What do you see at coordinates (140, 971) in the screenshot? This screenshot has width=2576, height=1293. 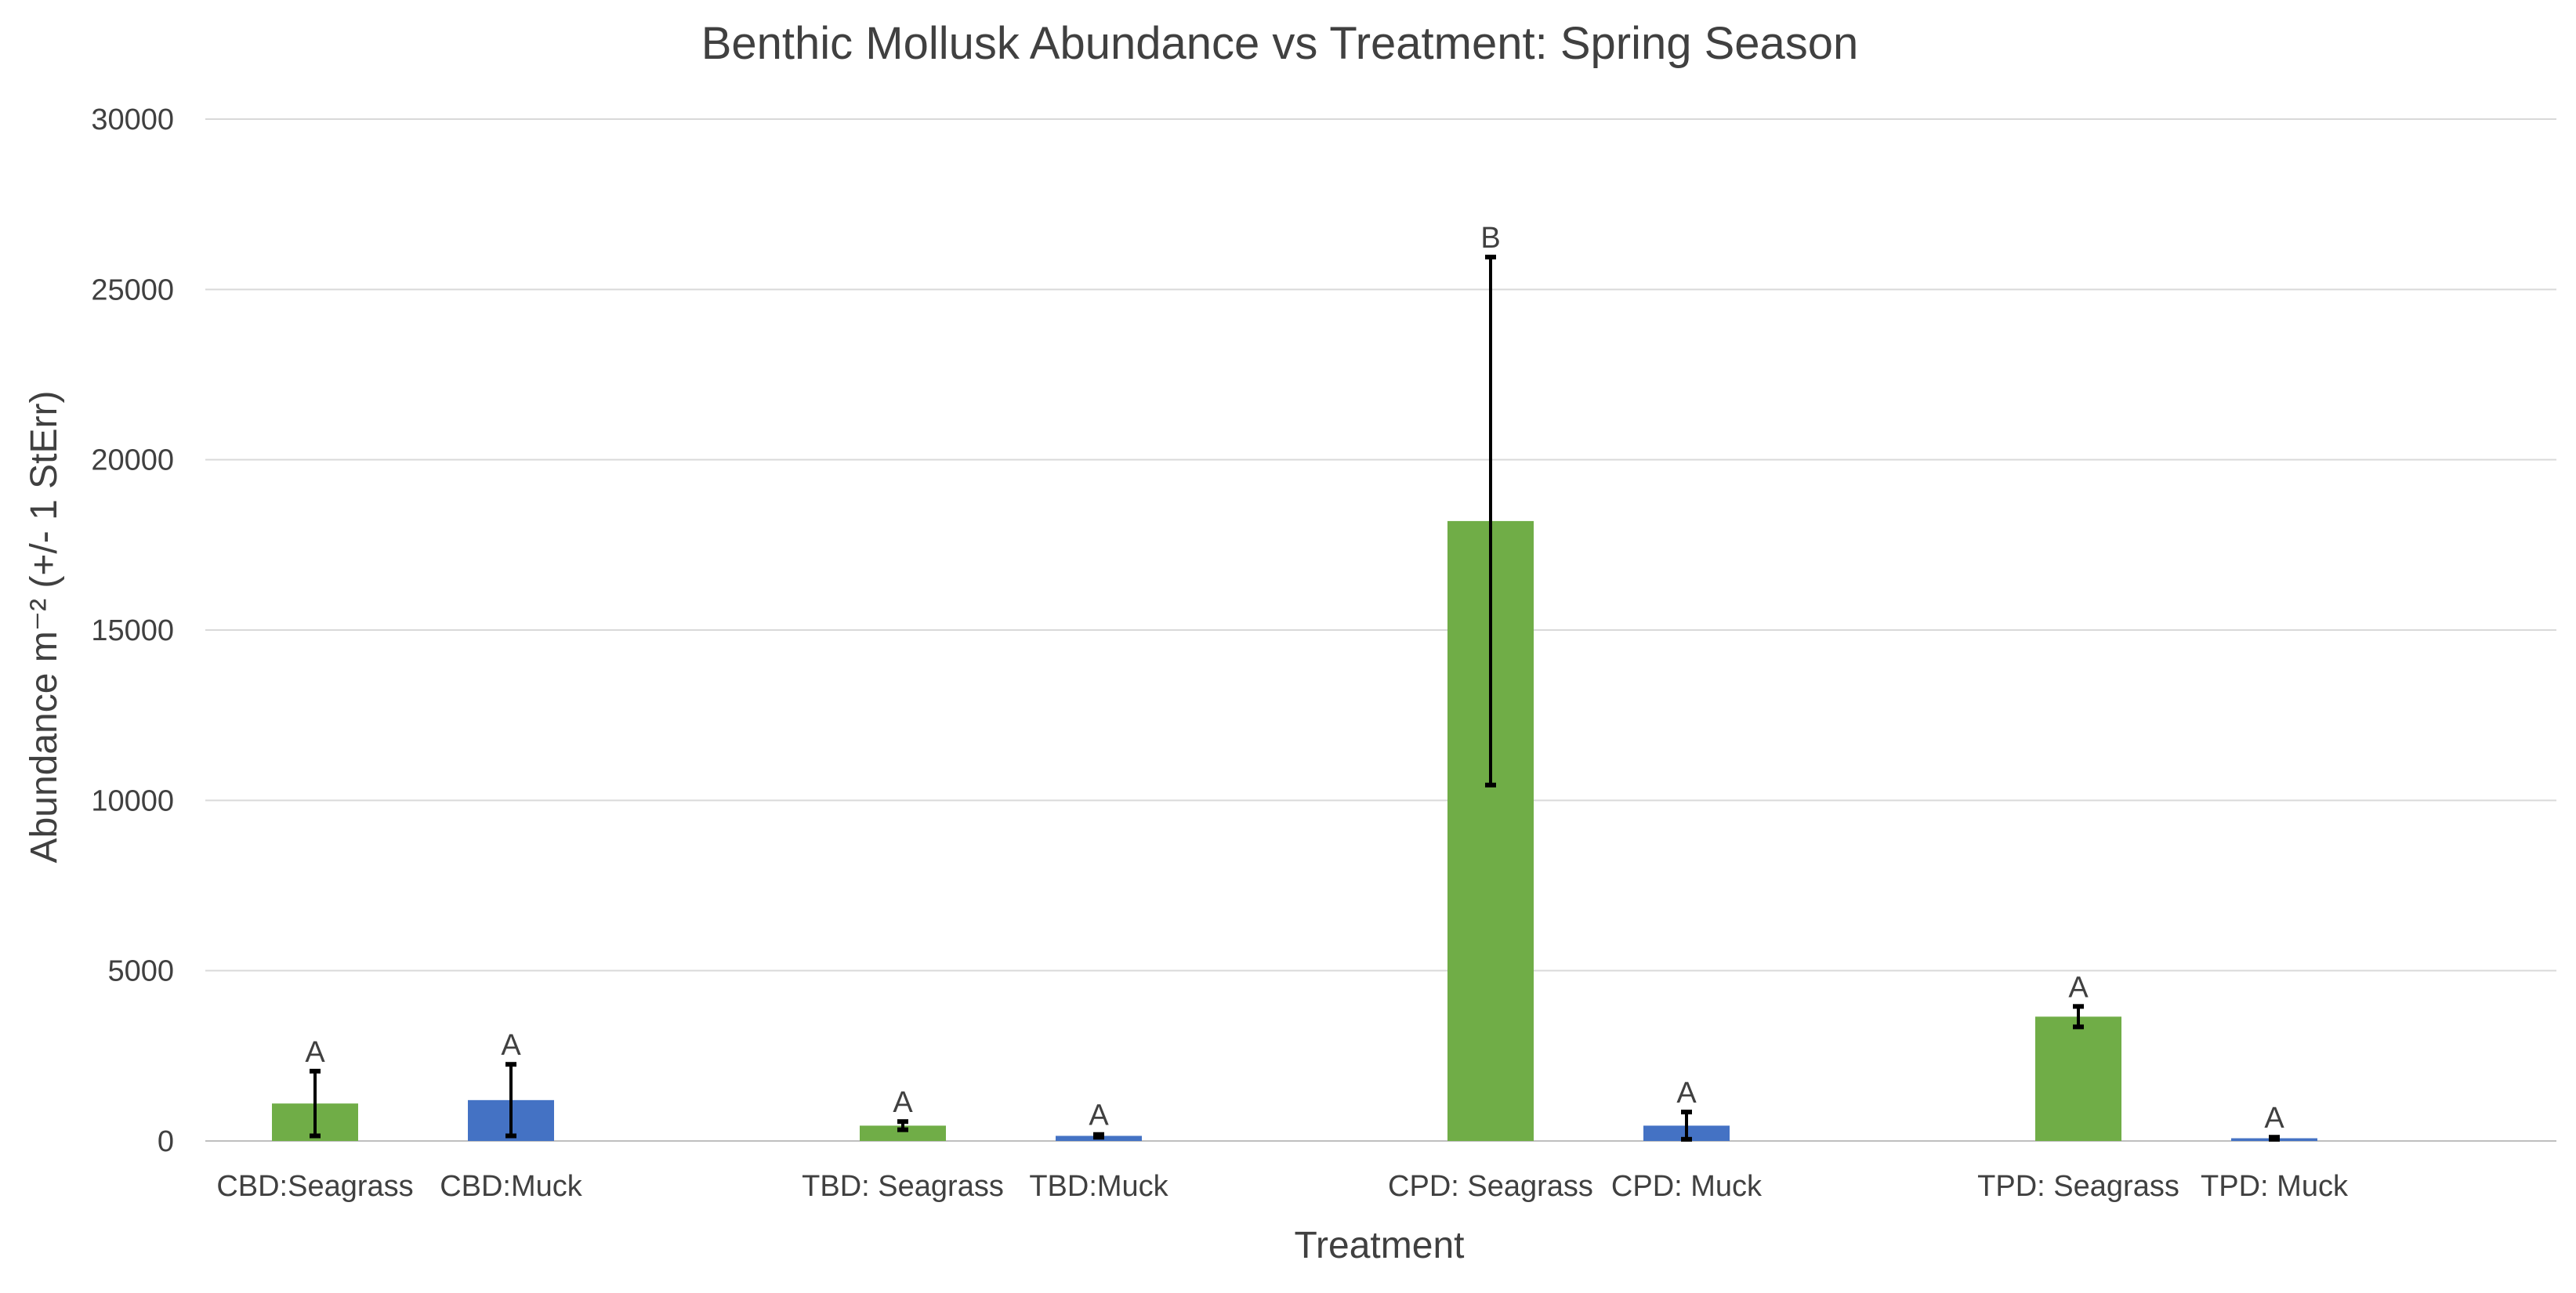 I see `y-tick-label: 5000` at bounding box center [140, 971].